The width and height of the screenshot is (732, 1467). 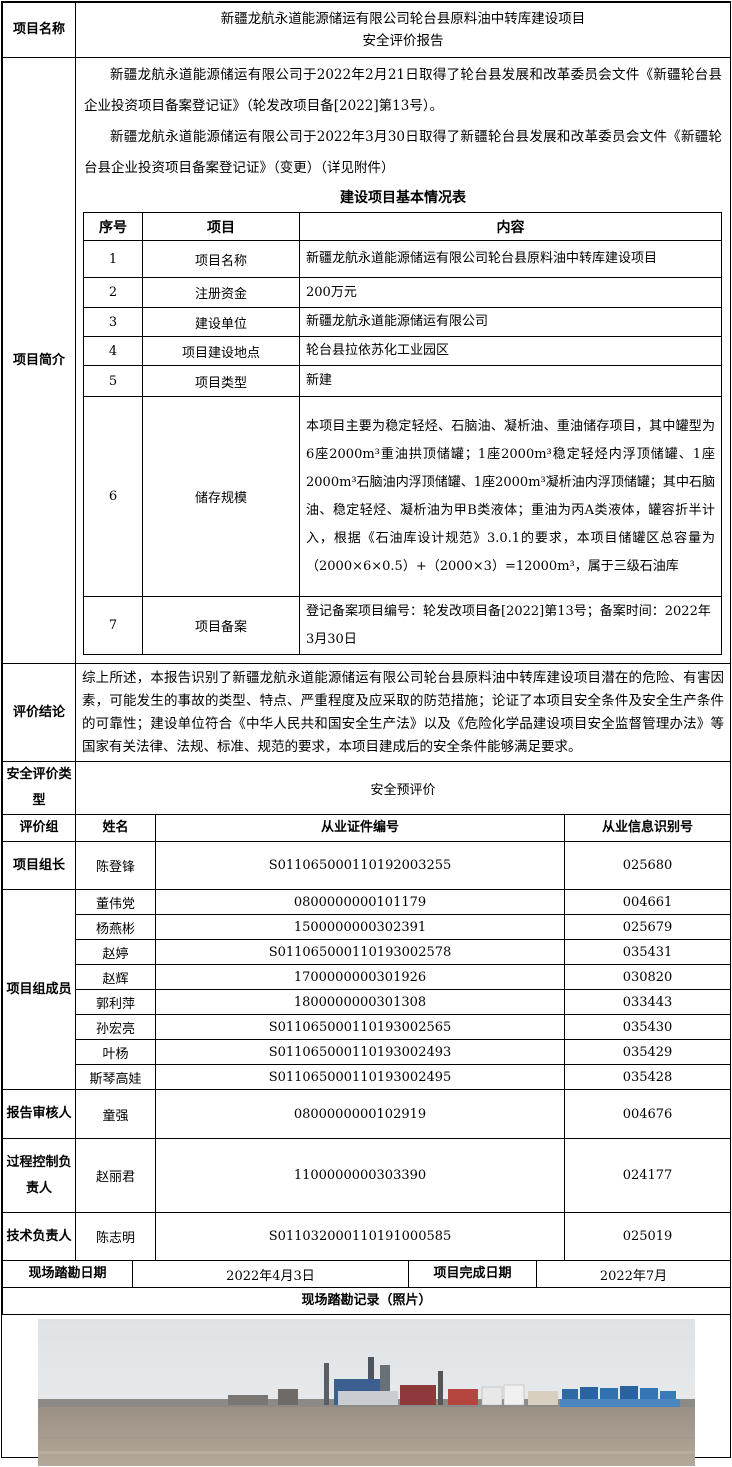 What do you see at coordinates (472, 1274) in the screenshot?
I see `complete-date-label: 项目完成日期` at bounding box center [472, 1274].